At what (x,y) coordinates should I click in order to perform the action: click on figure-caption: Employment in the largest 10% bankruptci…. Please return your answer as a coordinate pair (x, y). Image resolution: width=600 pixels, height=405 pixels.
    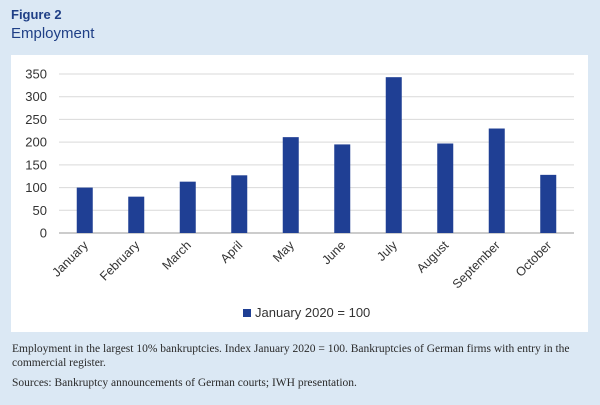
    Looking at the image, I should click on (291, 356).